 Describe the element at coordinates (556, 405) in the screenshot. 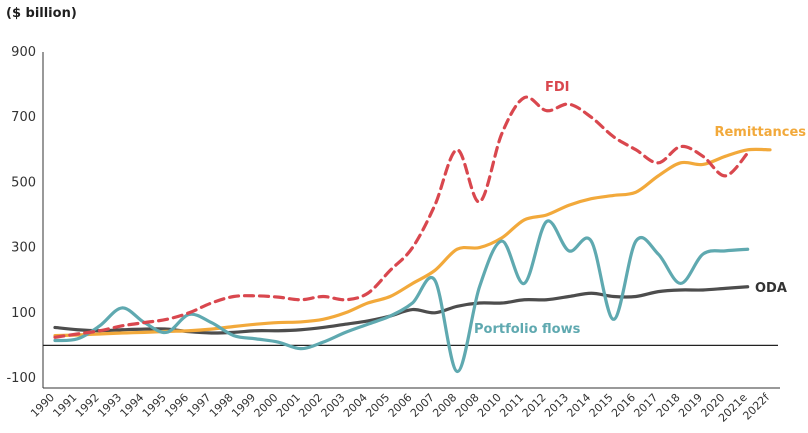

I see `x-tick-label: 2013` at that location.